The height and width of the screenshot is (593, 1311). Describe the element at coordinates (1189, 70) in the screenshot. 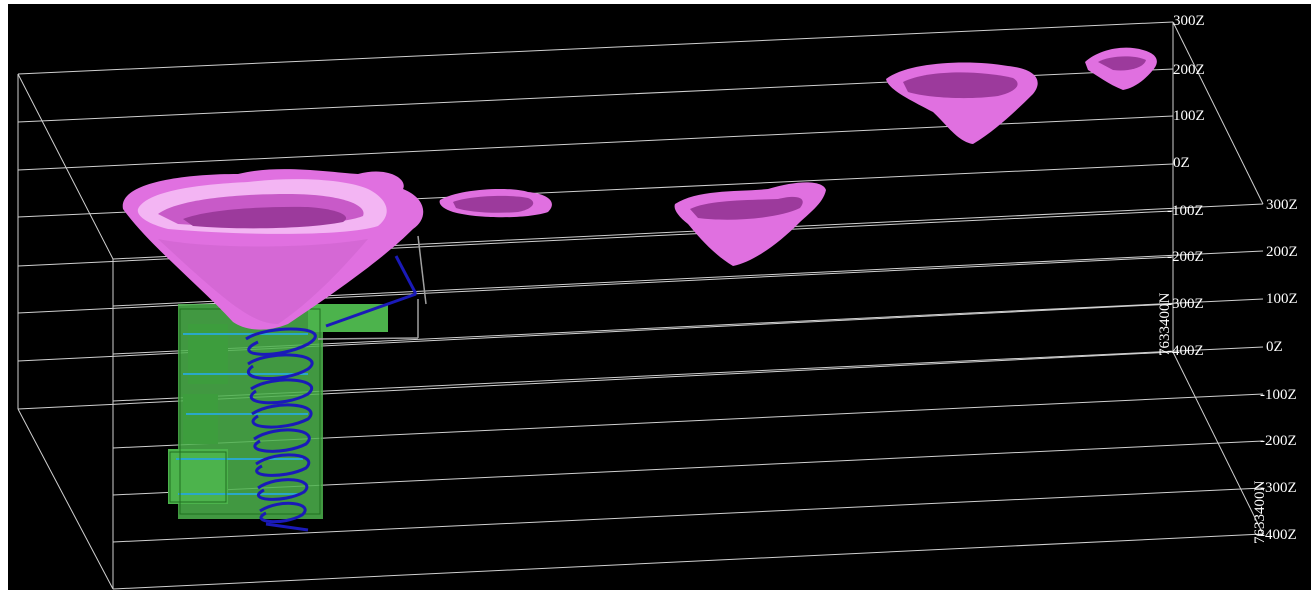

I see `back-label-200z: 200Z` at that location.